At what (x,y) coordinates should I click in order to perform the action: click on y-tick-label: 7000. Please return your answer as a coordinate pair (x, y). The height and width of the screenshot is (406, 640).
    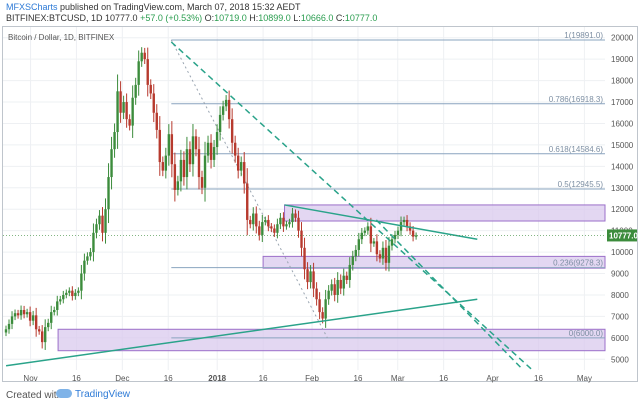
    Looking at the image, I should click on (620, 316).